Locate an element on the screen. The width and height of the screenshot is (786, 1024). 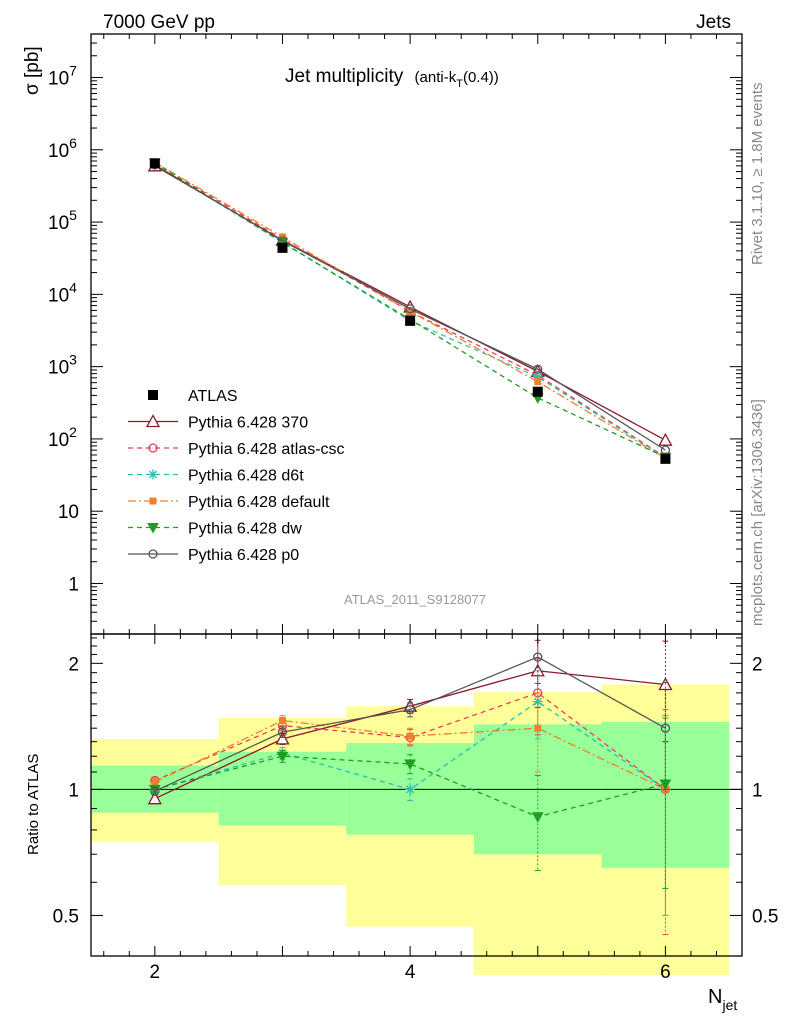
mcplots-label: mcplots.cern.ch [arXiv:1306.3436] is located at coordinates (757, 512).